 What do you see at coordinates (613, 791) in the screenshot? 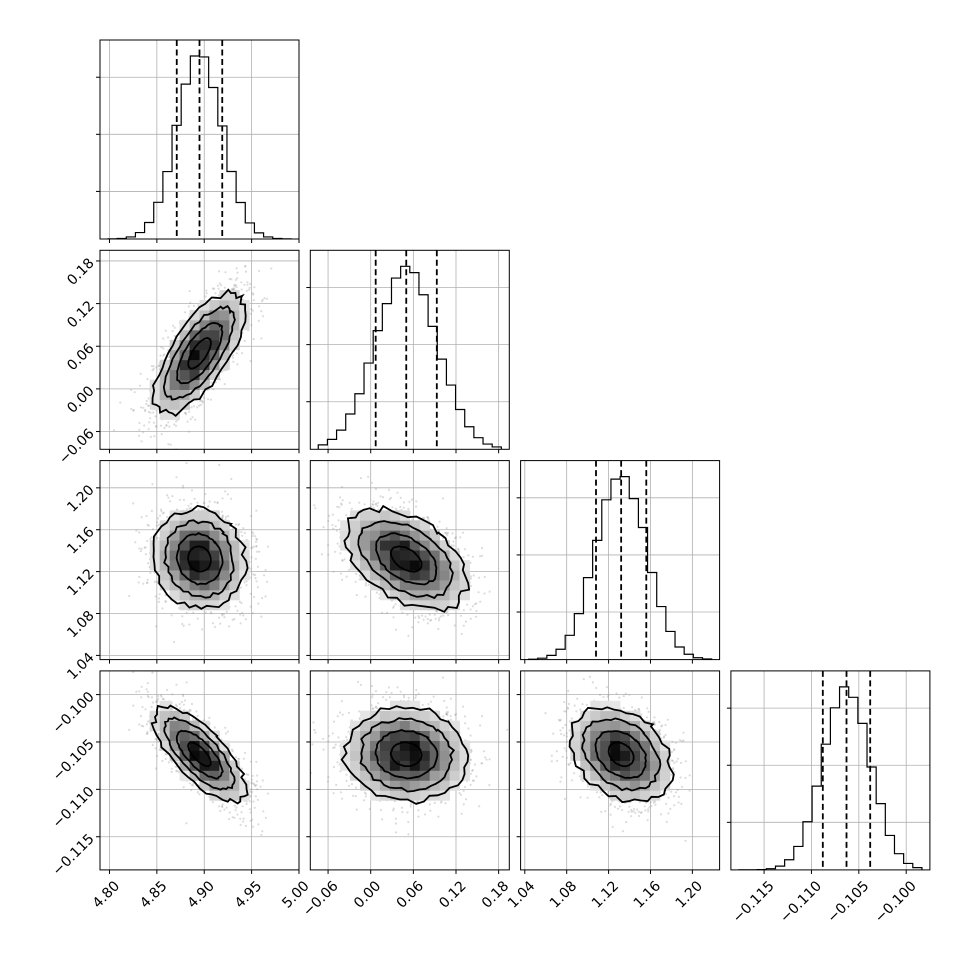
I see `scatter-panel-3-2: 1.04 1.08 1.12 1.16 1.20` at bounding box center [613, 791].